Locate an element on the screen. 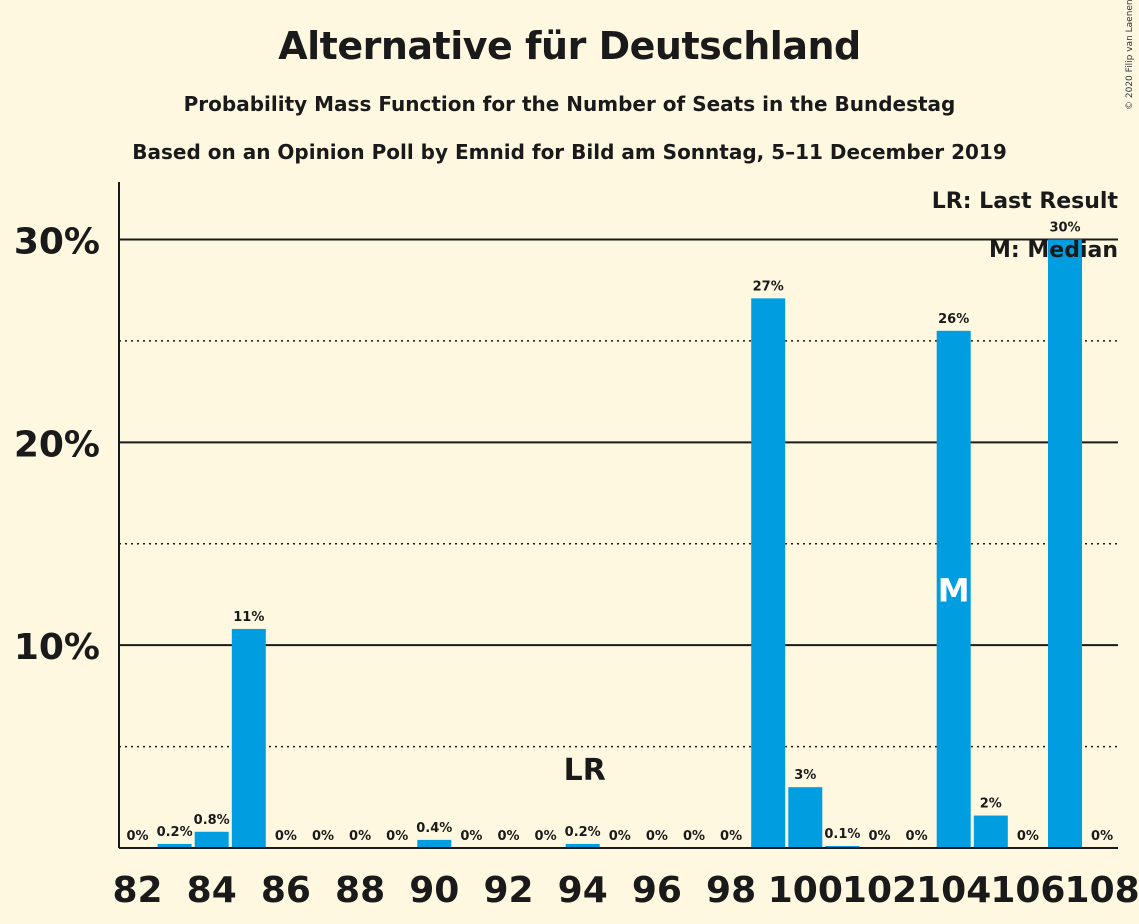  x-tick-label: 94 is located at coordinates (583, 890).